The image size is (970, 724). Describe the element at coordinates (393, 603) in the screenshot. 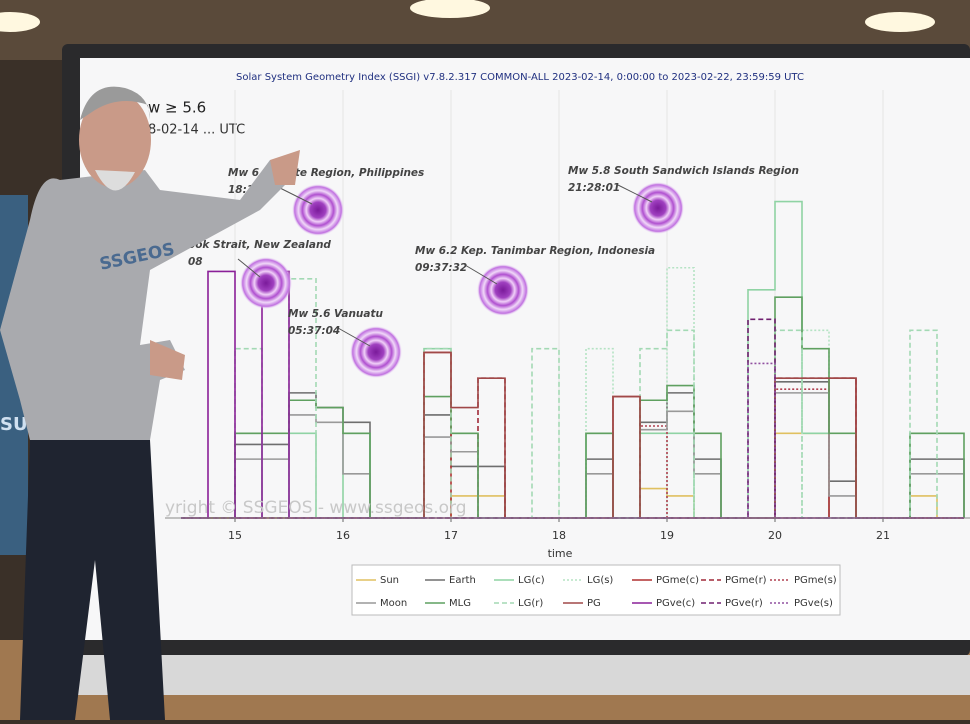

I see `legend-label: Moon` at that location.